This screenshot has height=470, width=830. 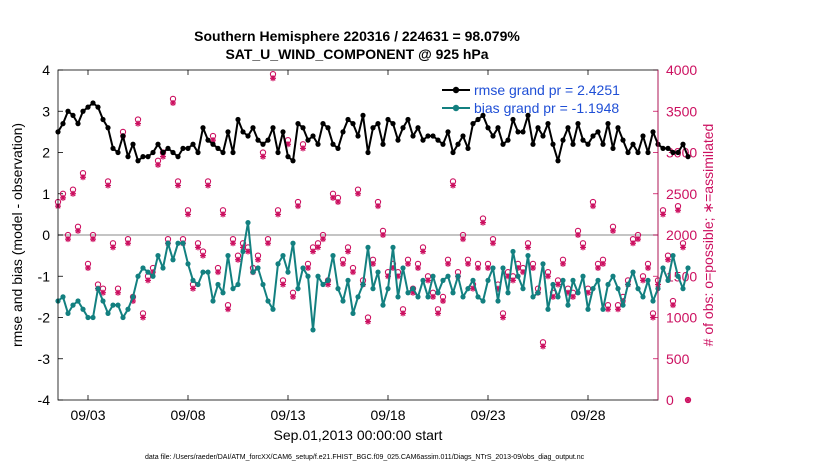 I want to click on x-tick-label: 09/18, so click(x=387, y=415).